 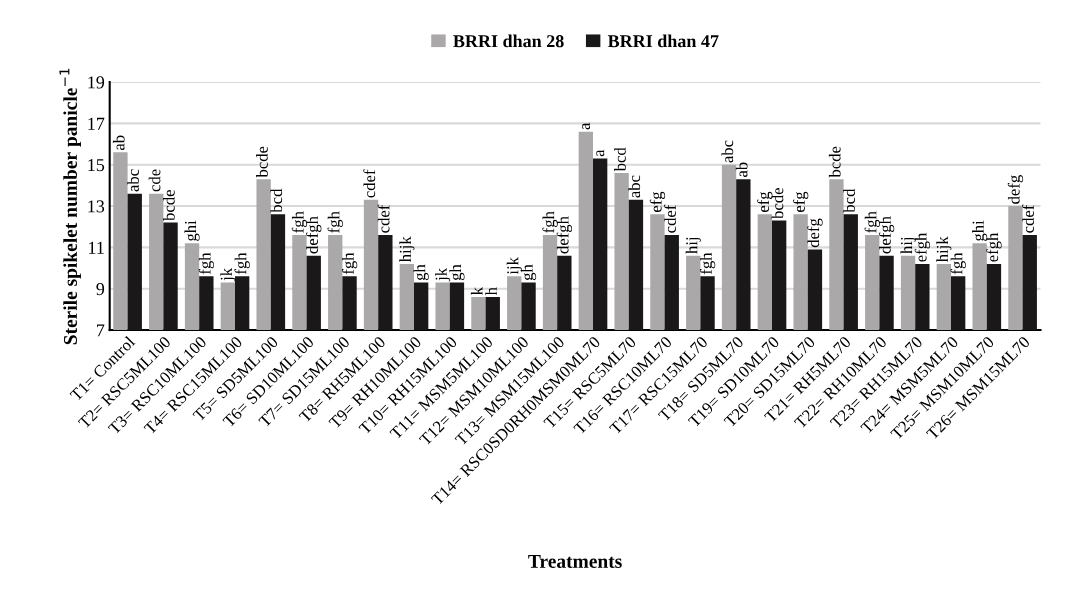 What do you see at coordinates (508, 41) in the screenshot?
I see `legend-label: BRRI dhan 28` at bounding box center [508, 41].